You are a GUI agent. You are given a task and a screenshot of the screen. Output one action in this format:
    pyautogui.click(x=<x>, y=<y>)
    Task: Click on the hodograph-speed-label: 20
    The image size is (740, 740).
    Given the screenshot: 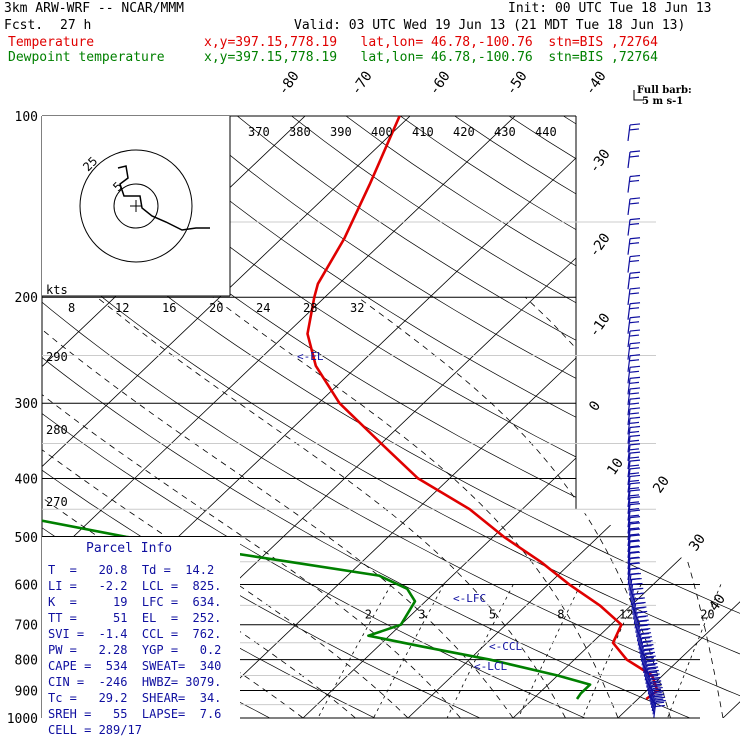 What is the action you would take?
    pyautogui.click(x=216, y=308)
    